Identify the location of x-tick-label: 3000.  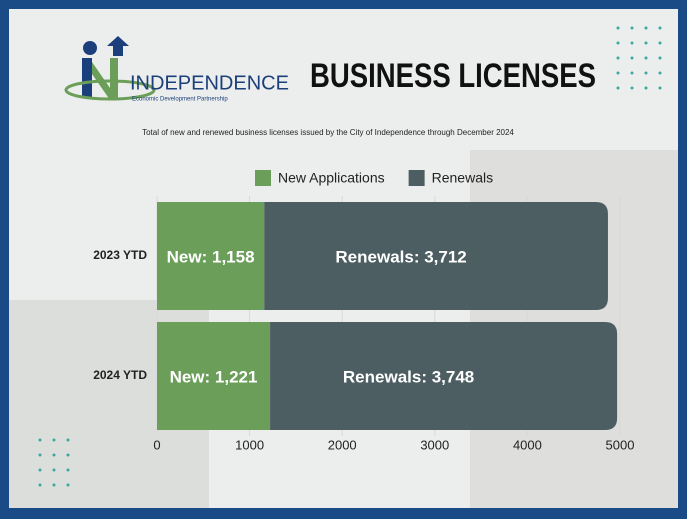
(434, 444).